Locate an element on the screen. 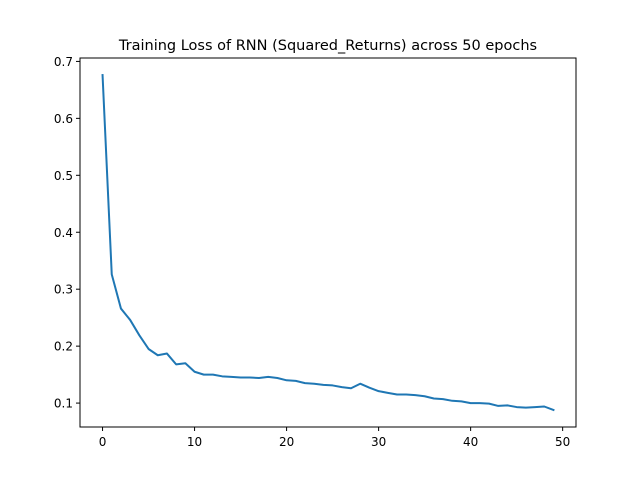 This screenshot has height=480, width=640. x-tick-label-10: 10 is located at coordinates (194, 442).